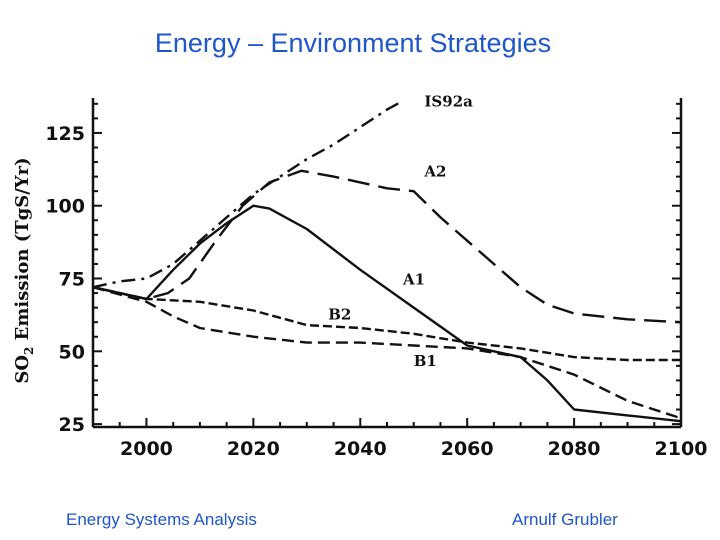 The width and height of the screenshot is (720, 540). What do you see at coordinates (161, 519) in the screenshot?
I see `footer-left: Energy Systems Analysis` at bounding box center [161, 519].